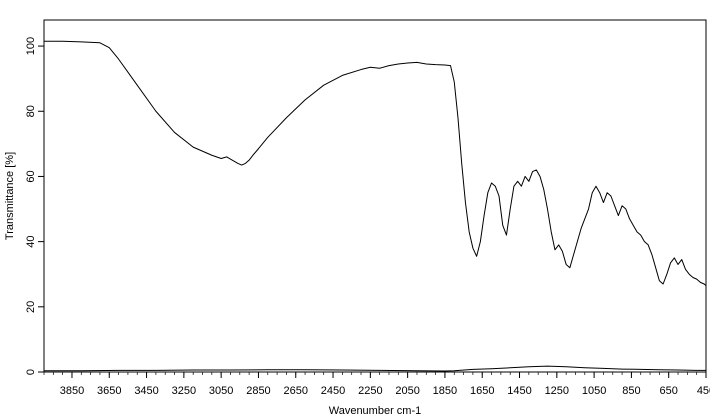 The image size is (710, 419). I want to click on x-tick-label: 3450, so click(146, 391).